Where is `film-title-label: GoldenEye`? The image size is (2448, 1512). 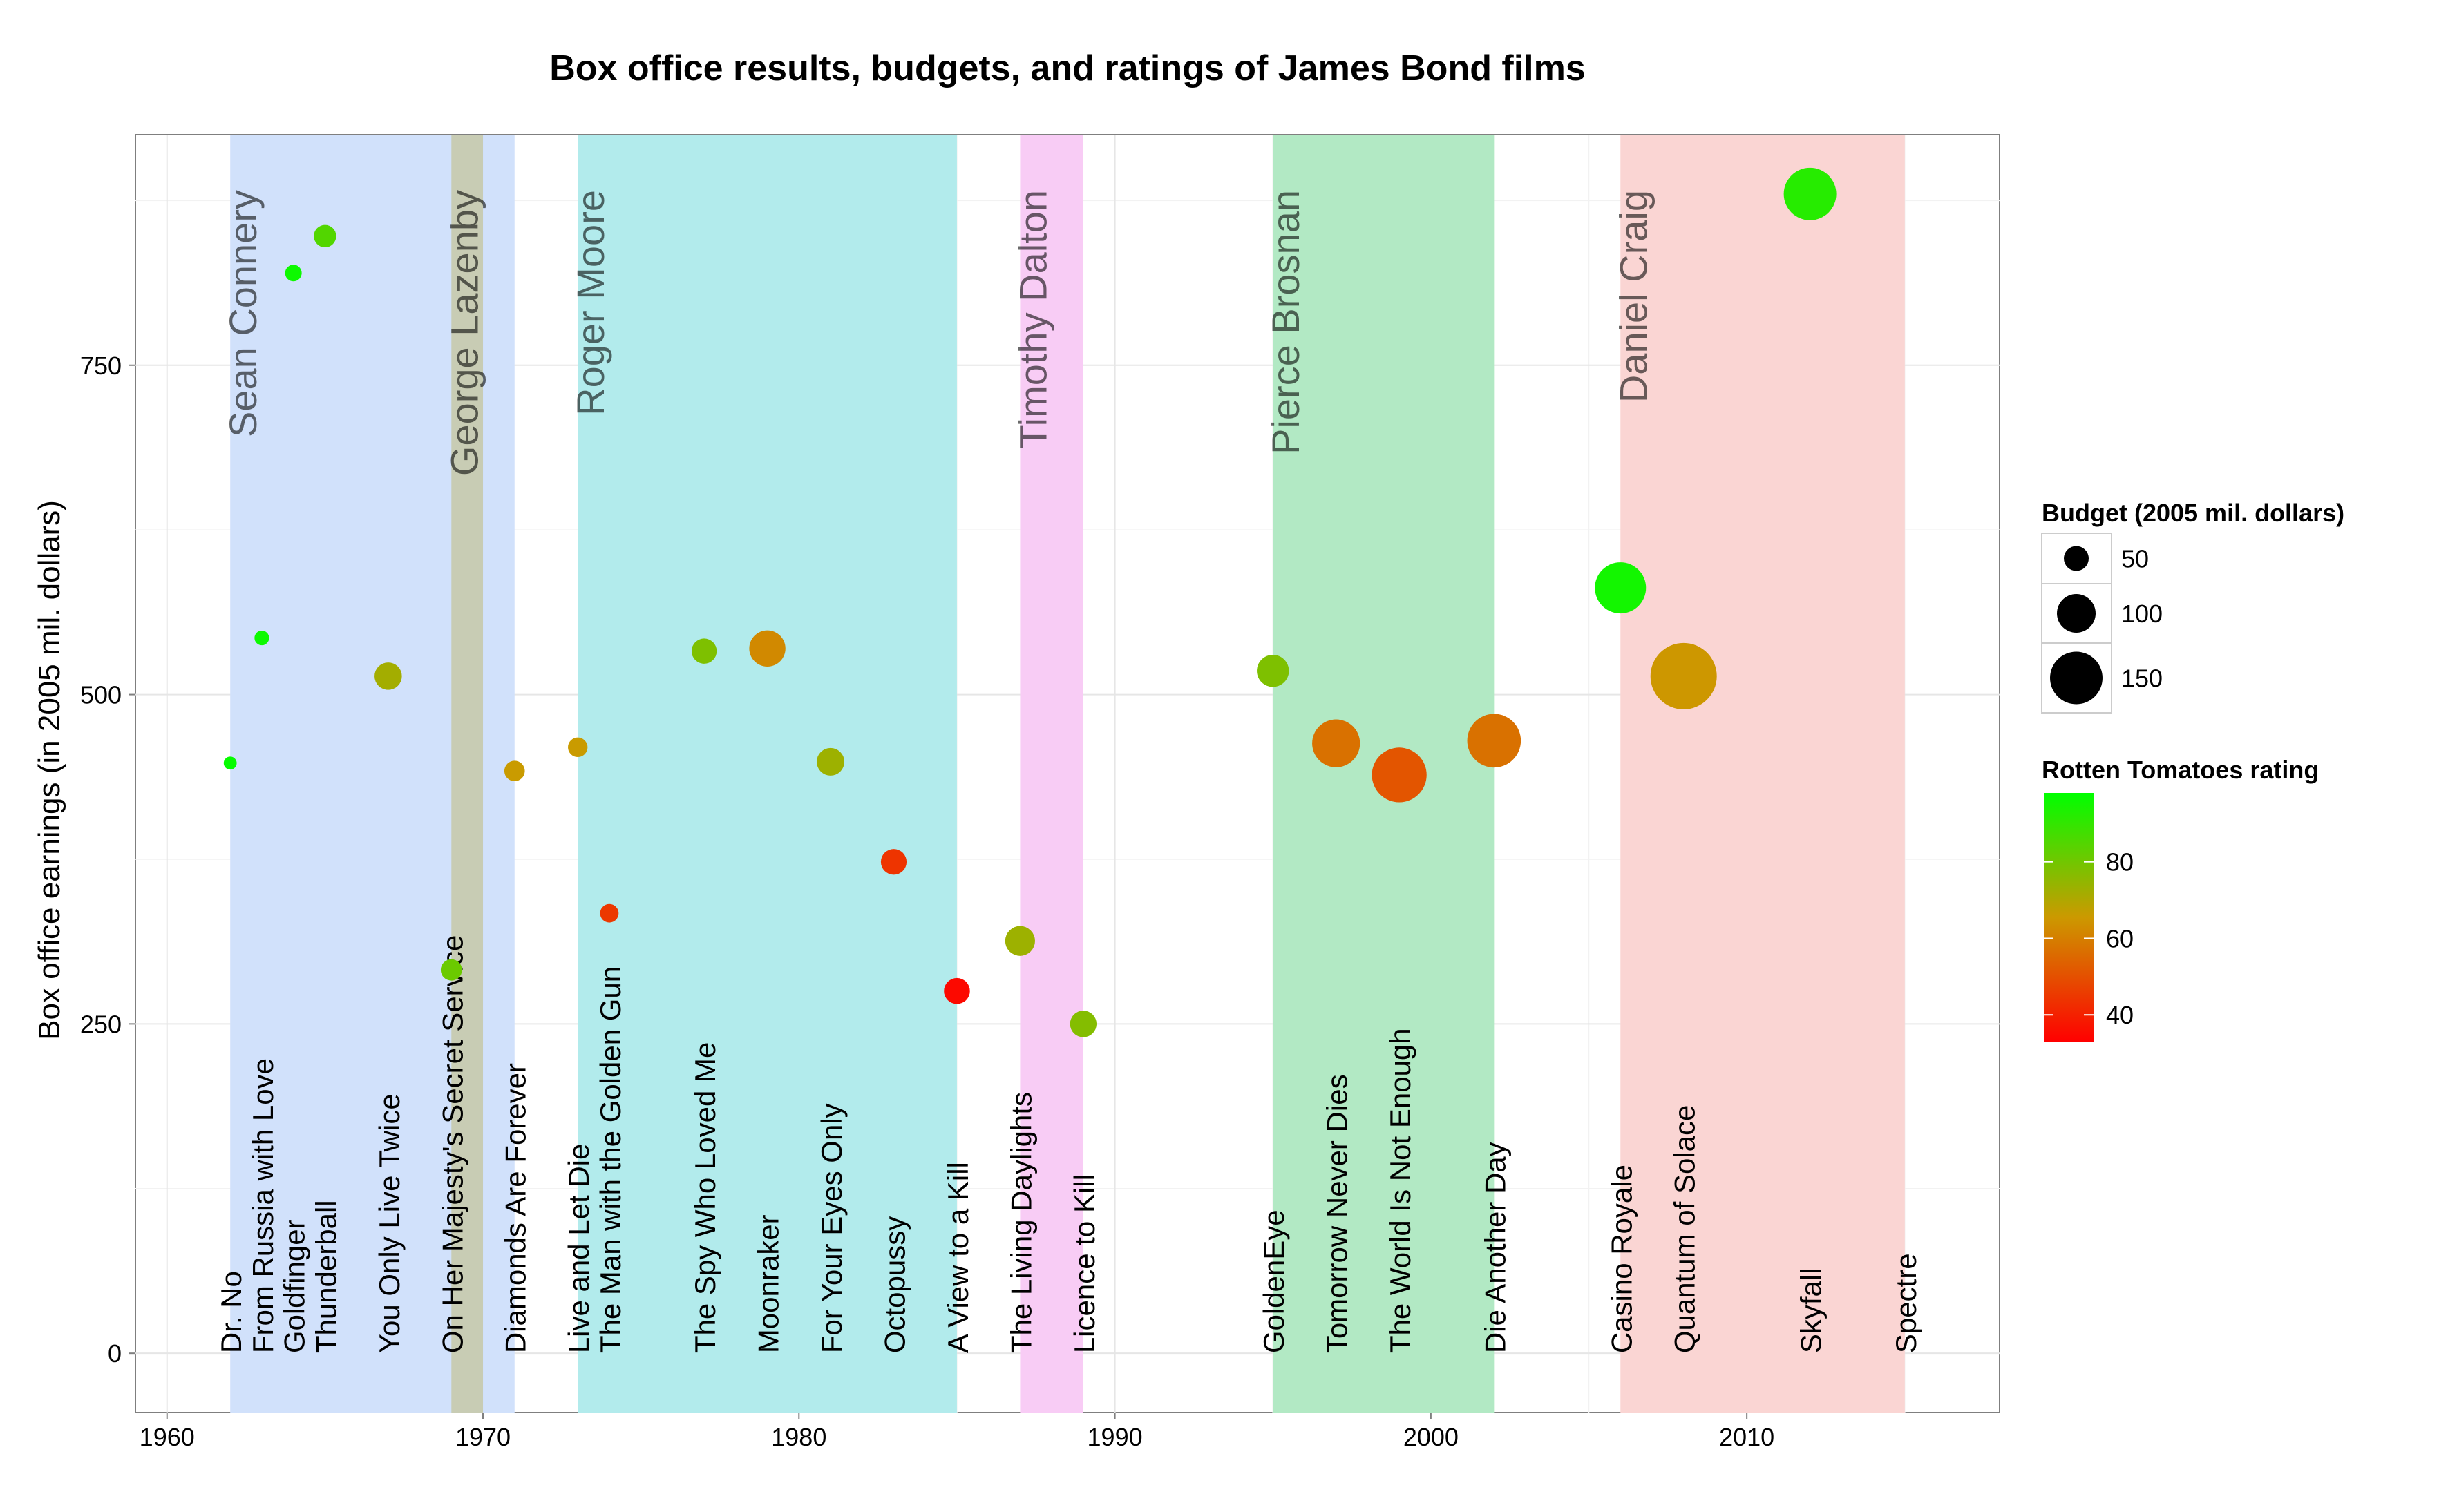
film-title-label: GoldenEye is located at coordinates (1274, 1281).